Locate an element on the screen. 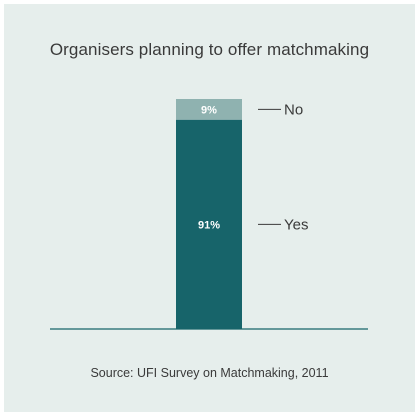 This screenshot has width=419, height=418. bar-segment-yes is located at coordinates (209, 224).